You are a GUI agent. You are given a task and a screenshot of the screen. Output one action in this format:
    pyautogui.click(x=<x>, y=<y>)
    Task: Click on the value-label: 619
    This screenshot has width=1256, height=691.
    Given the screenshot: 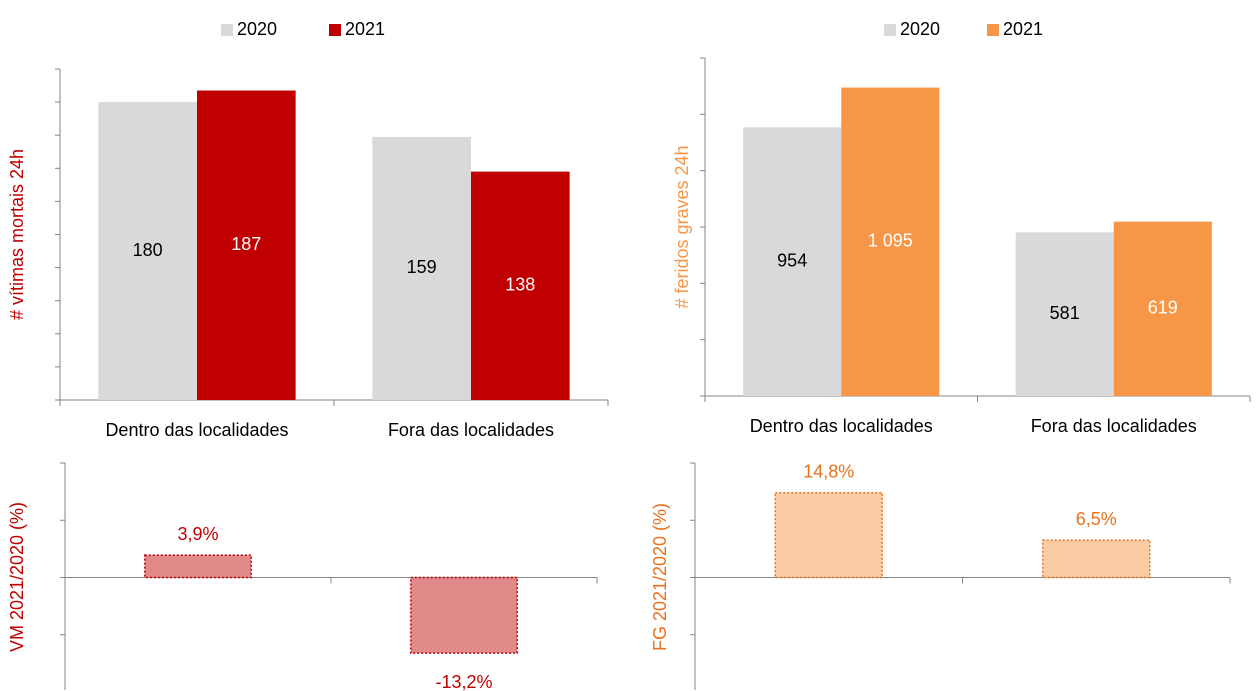 What is the action you would take?
    pyautogui.click(x=1163, y=308)
    